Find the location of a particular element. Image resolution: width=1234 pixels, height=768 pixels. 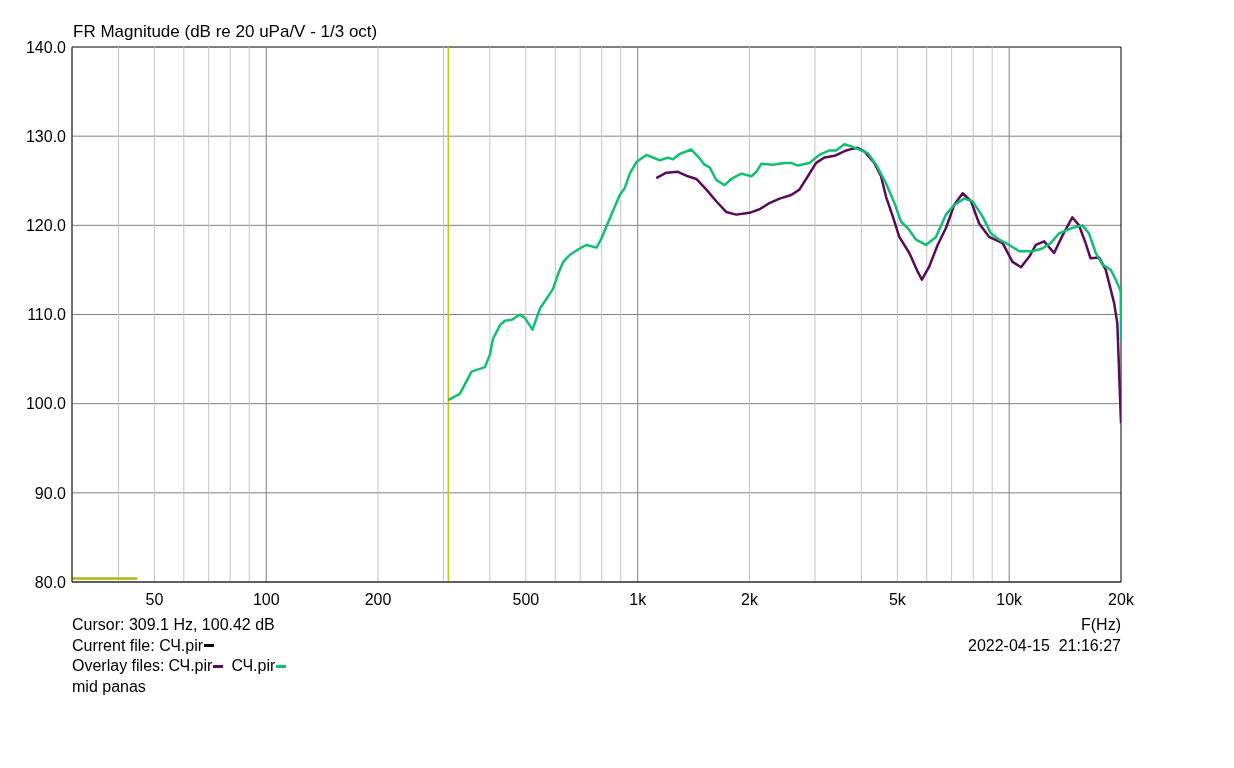

x-tick-label: 1k is located at coordinates (638, 600).